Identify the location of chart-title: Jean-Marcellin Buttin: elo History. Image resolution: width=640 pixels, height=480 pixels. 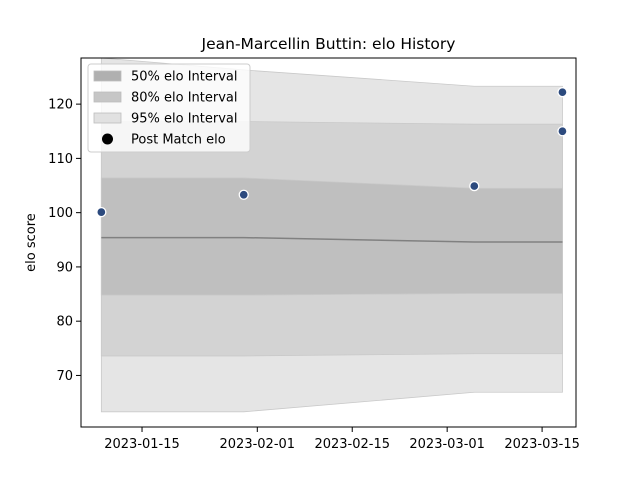
(328, 44).